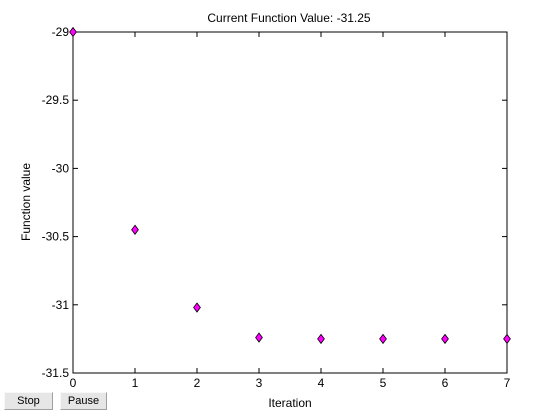  What do you see at coordinates (83, 401) in the screenshot?
I see `pause-button: Pause` at bounding box center [83, 401].